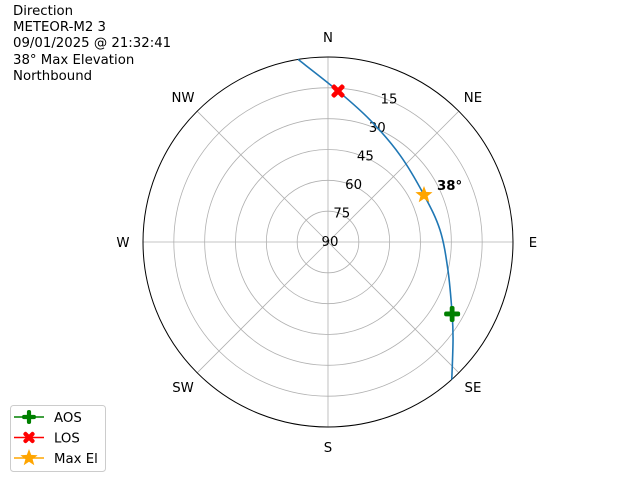 The image size is (640, 480). What do you see at coordinates (43, 11) in the screenshot?
I see `title-line-1: Direction` at bounding box center [43, 11].